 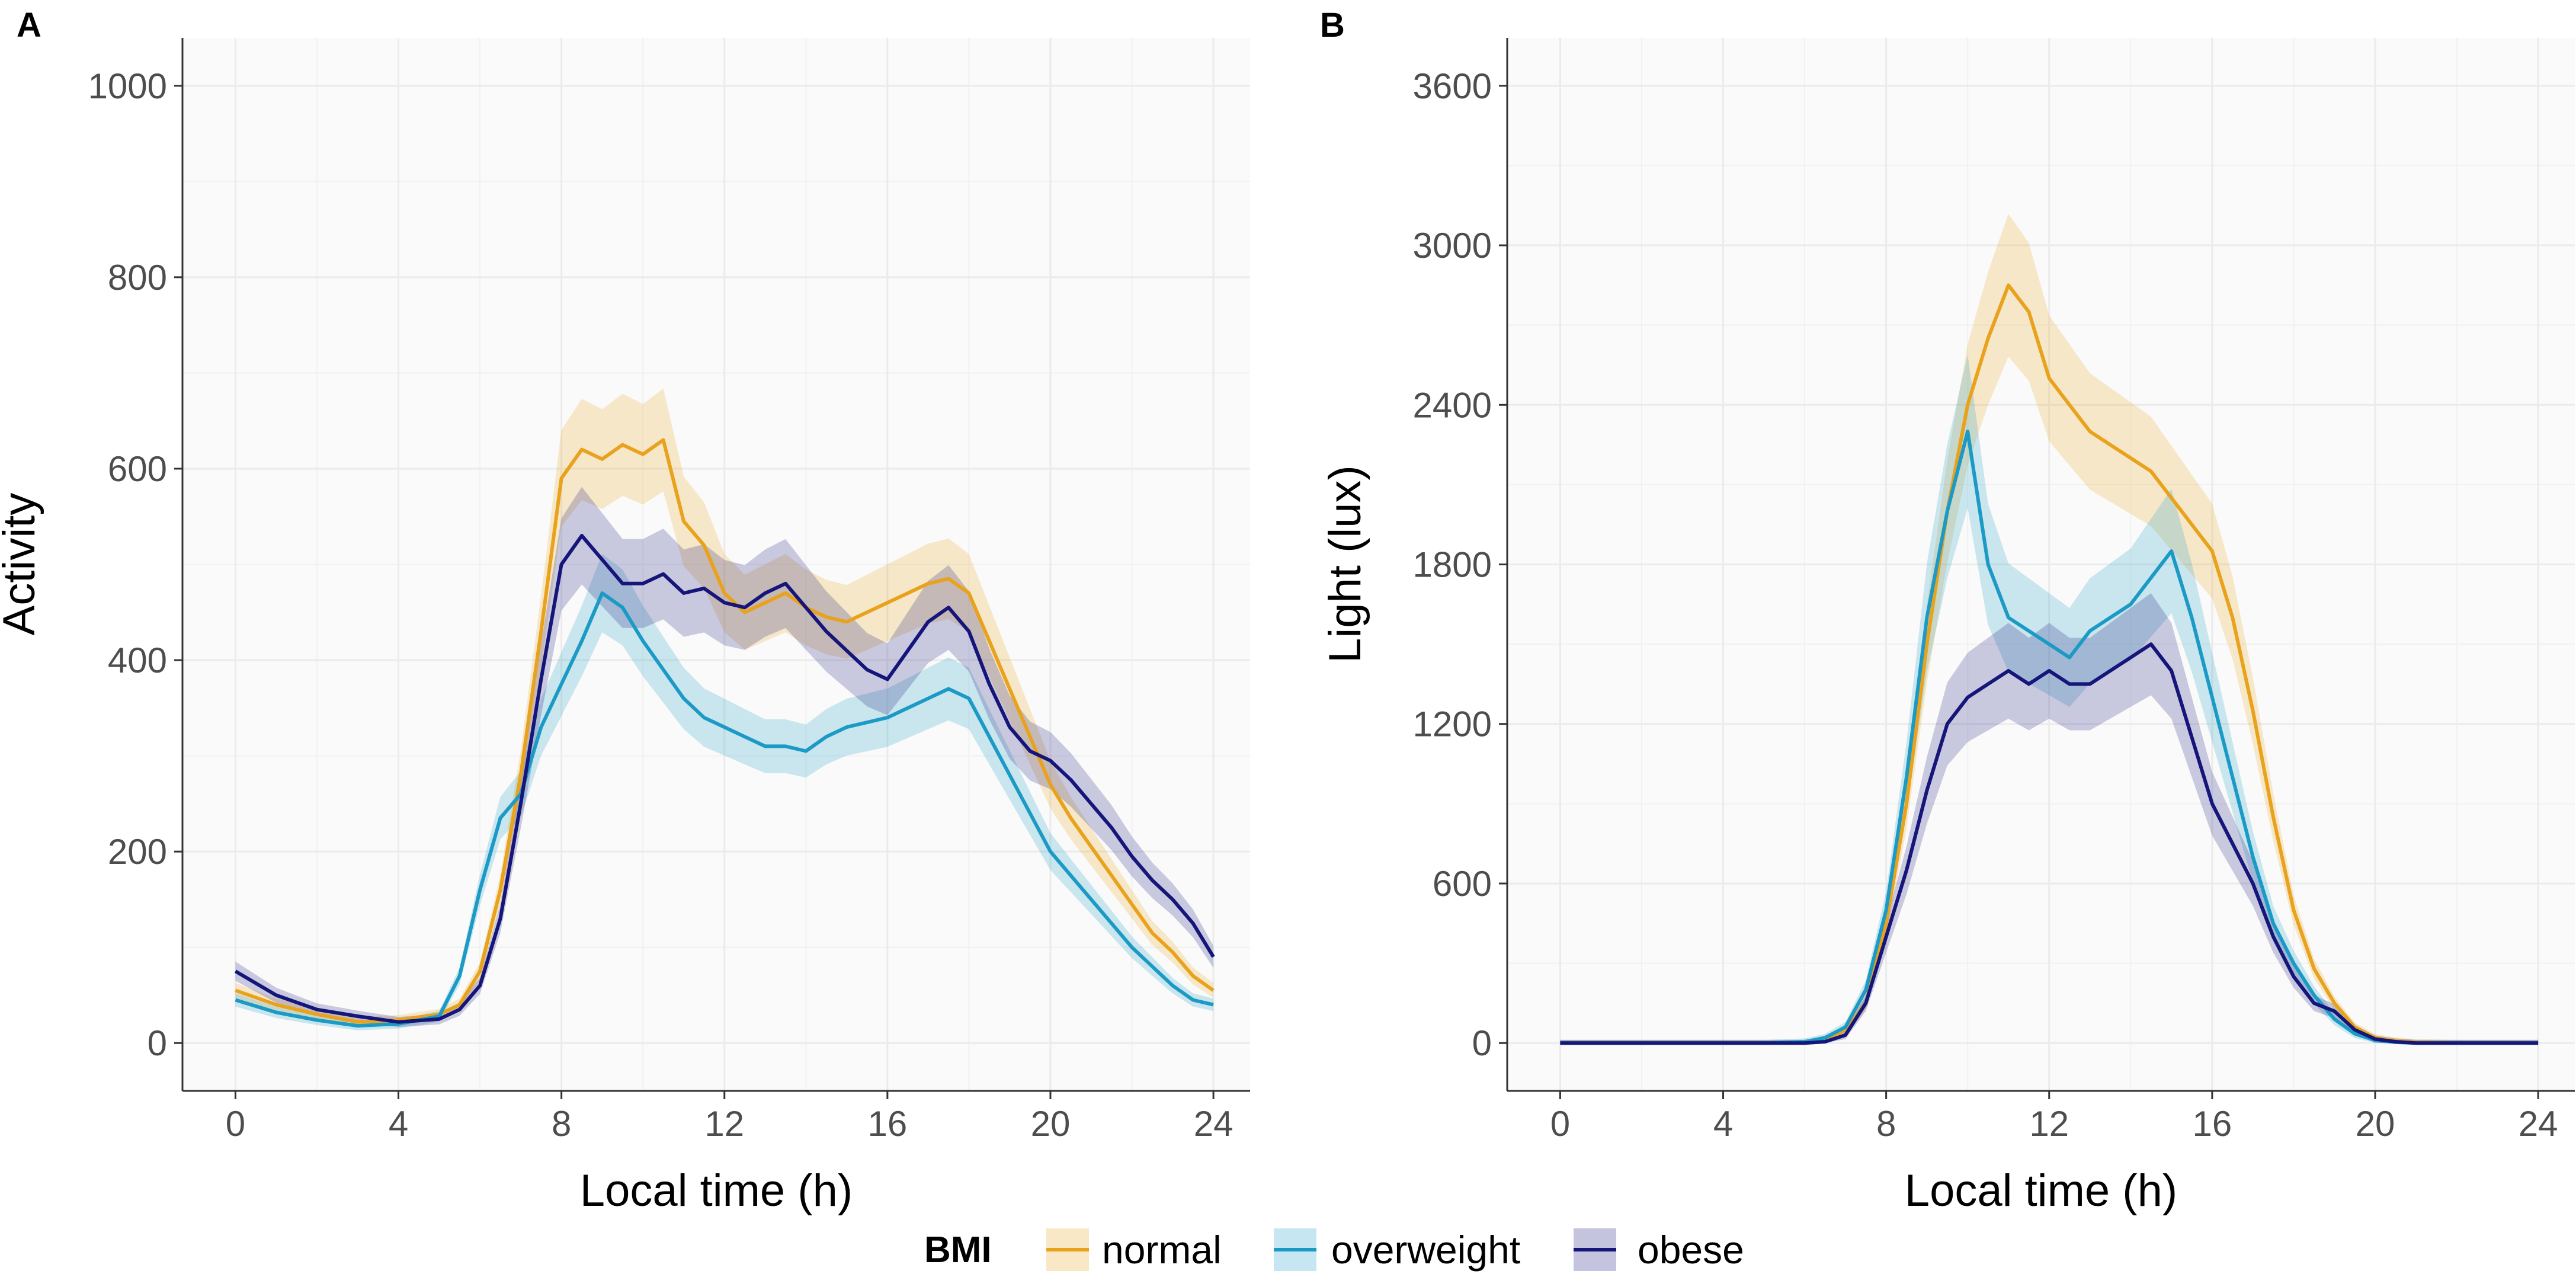 What do you see at coordinates (1162, 1250) in the screenshot?
I see `legend-label-normal: normal` at bounding box center [1162, 1250].